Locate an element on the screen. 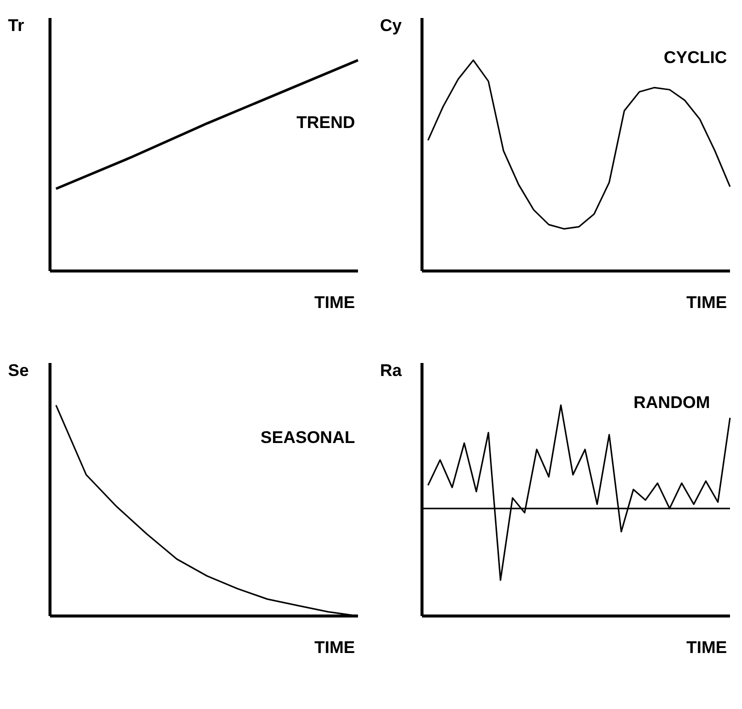 Image resolution: width=742 pixels, height=709 pixels. annotation: SEASONAL is located at coordinates (307, 438).